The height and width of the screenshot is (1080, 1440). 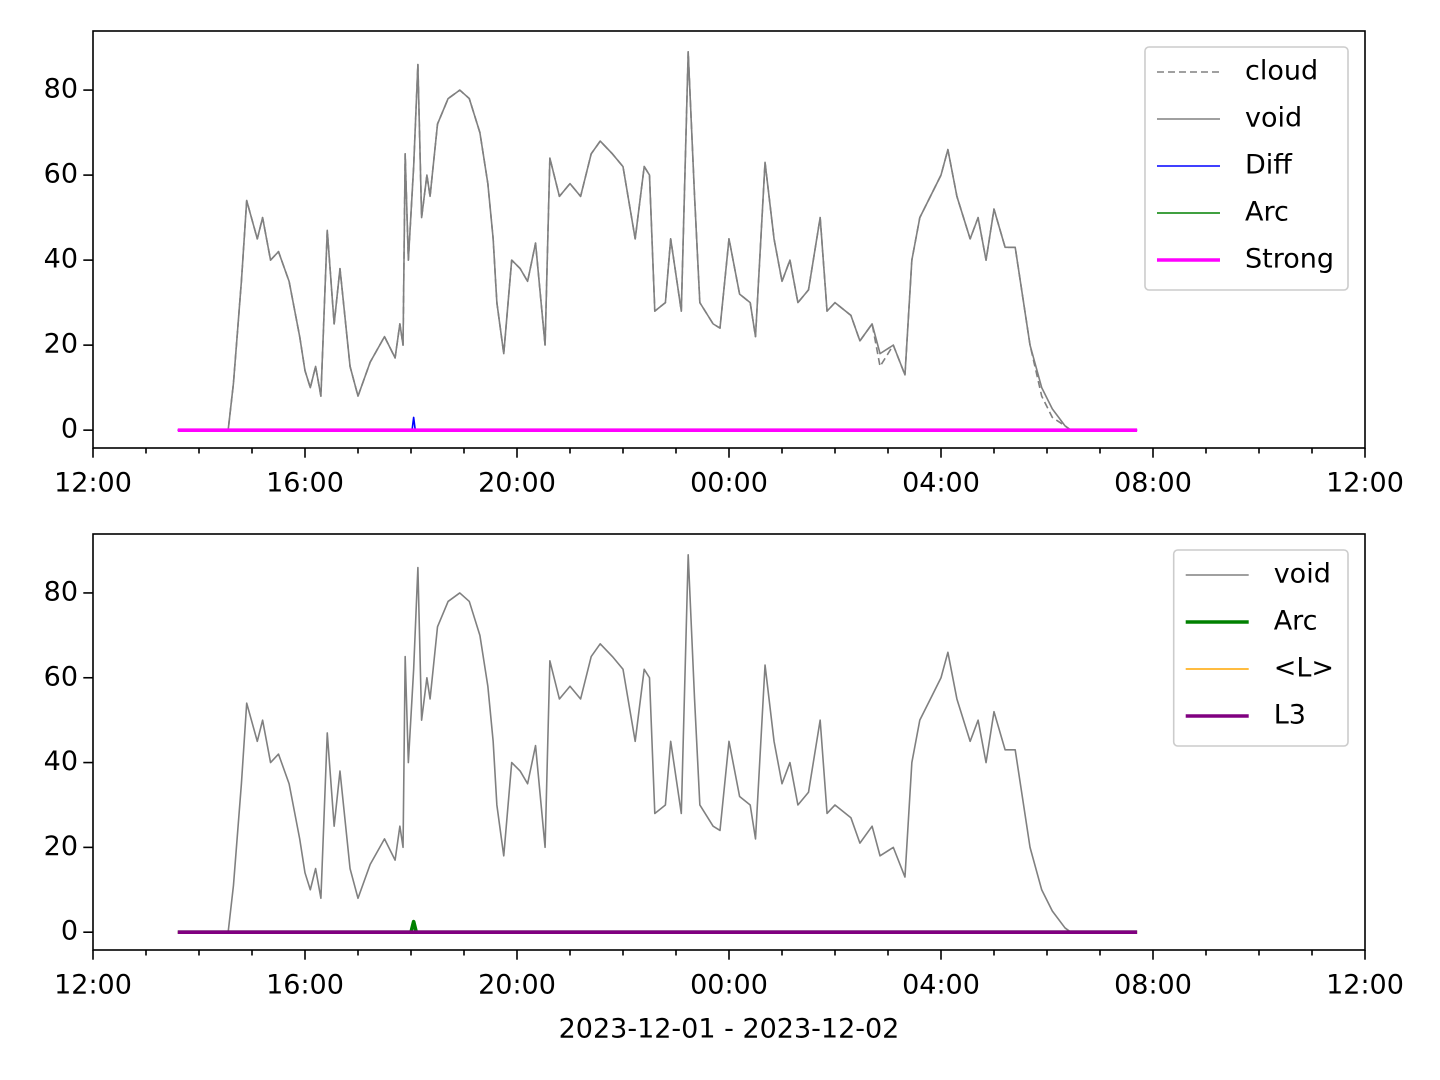 What do you see at coordinates (657, 423) in the screenshot?
I see `series-line` at bounding box center [657, 423].